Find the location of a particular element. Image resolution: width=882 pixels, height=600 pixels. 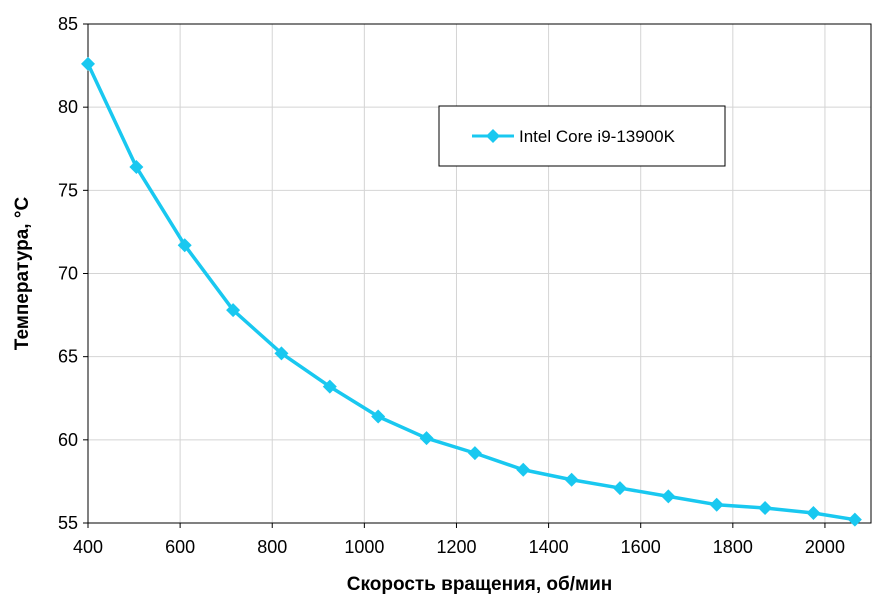

x-tick-label: 800 is located at coordinates (272, 547).